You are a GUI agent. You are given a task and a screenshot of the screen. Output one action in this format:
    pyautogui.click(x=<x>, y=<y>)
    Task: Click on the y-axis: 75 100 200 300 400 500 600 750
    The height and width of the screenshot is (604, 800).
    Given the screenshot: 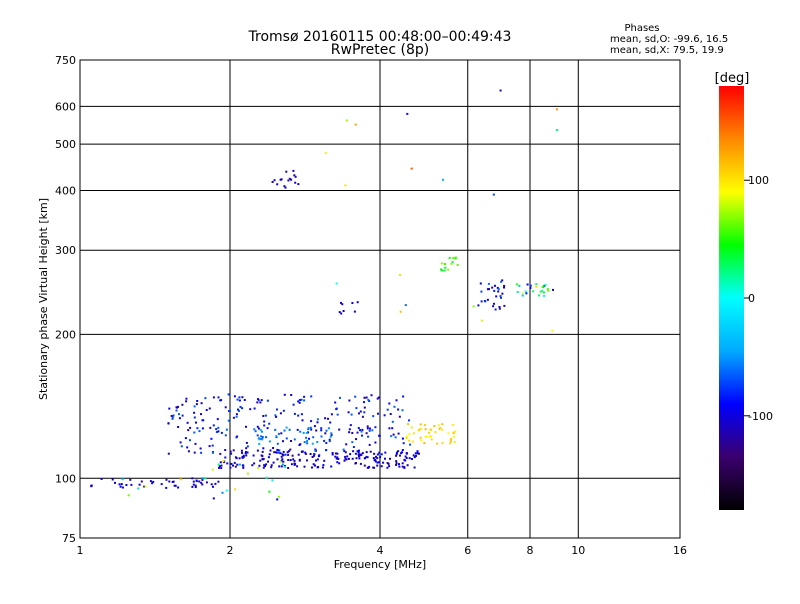 What is the action you would take?
    pyautogui.click(x=65, y=299)
    